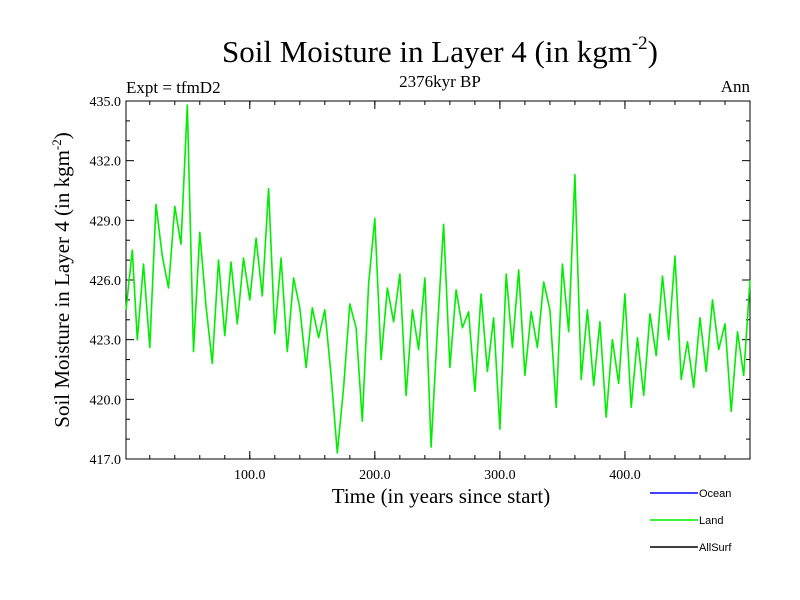  Describe the element at coordinates (106, 341) in the screenshot. I see `y-tick-label: 423.0` at that location.